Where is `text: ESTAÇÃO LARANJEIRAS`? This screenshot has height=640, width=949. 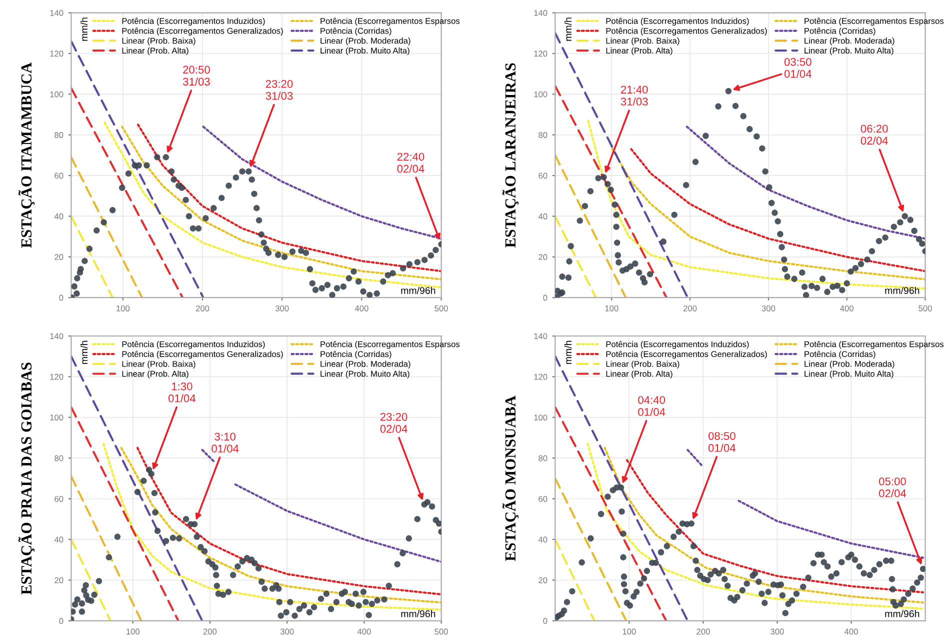 text: ESTAÇÃO LARANJEIRAS is located at coordinates (510, 155).